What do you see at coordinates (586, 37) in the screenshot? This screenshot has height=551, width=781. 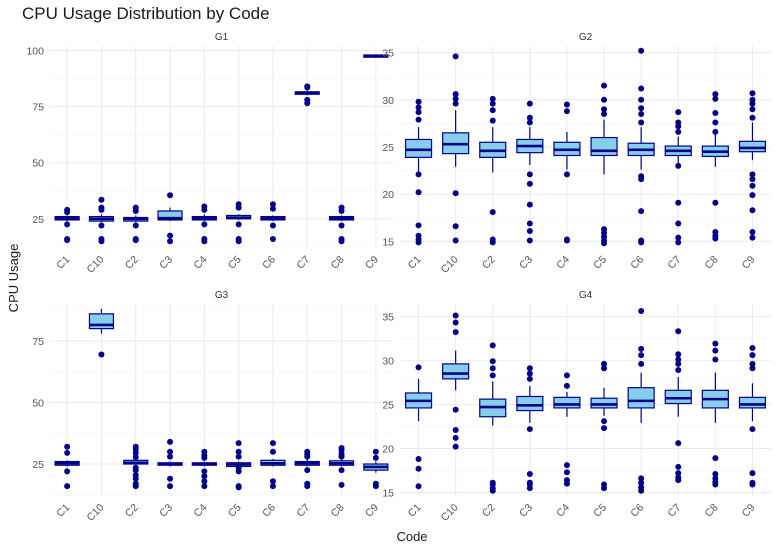 I see `facet-strip-label: G2` at bounding box center [586, 37].